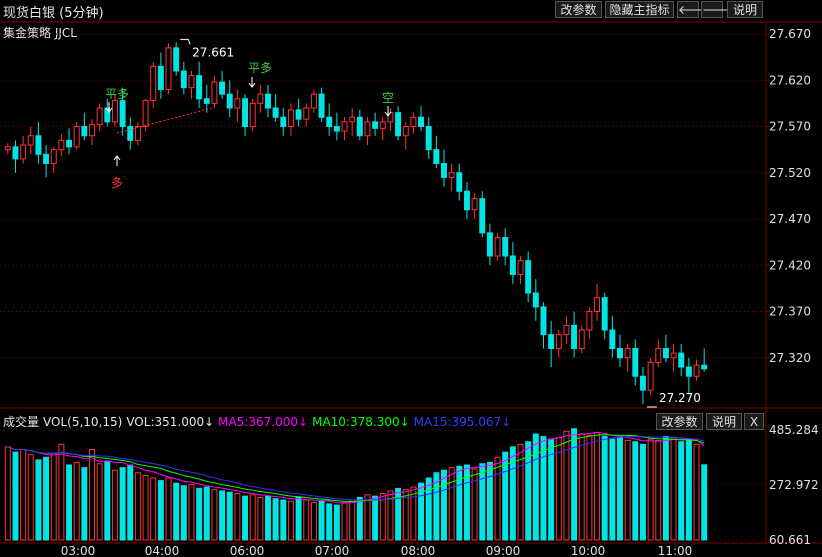 The height and width of the screenshot is (557, 822). Describe the element at coordinates (794, 485) in the screenshot. I see `volume-tick-label: 272.972` at that location.